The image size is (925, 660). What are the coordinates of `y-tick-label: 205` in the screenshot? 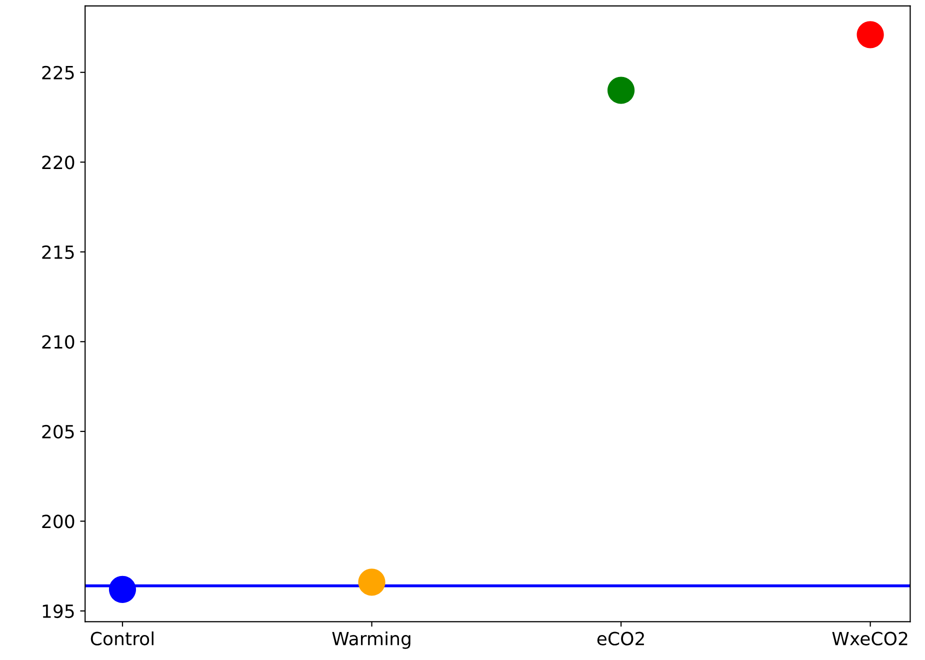 It's located at (58, 431).